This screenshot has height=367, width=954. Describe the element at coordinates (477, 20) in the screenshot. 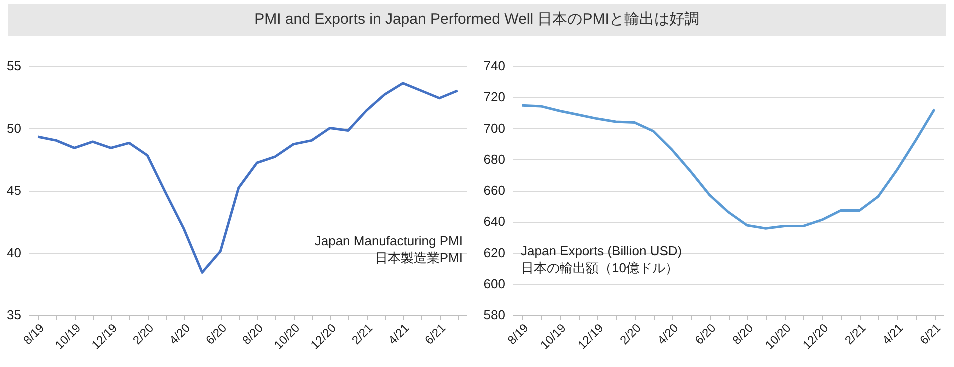

I see `chart-title: PMI and Exports in Japan Performed Well 日本のPMIと輸出は好調` at that location.